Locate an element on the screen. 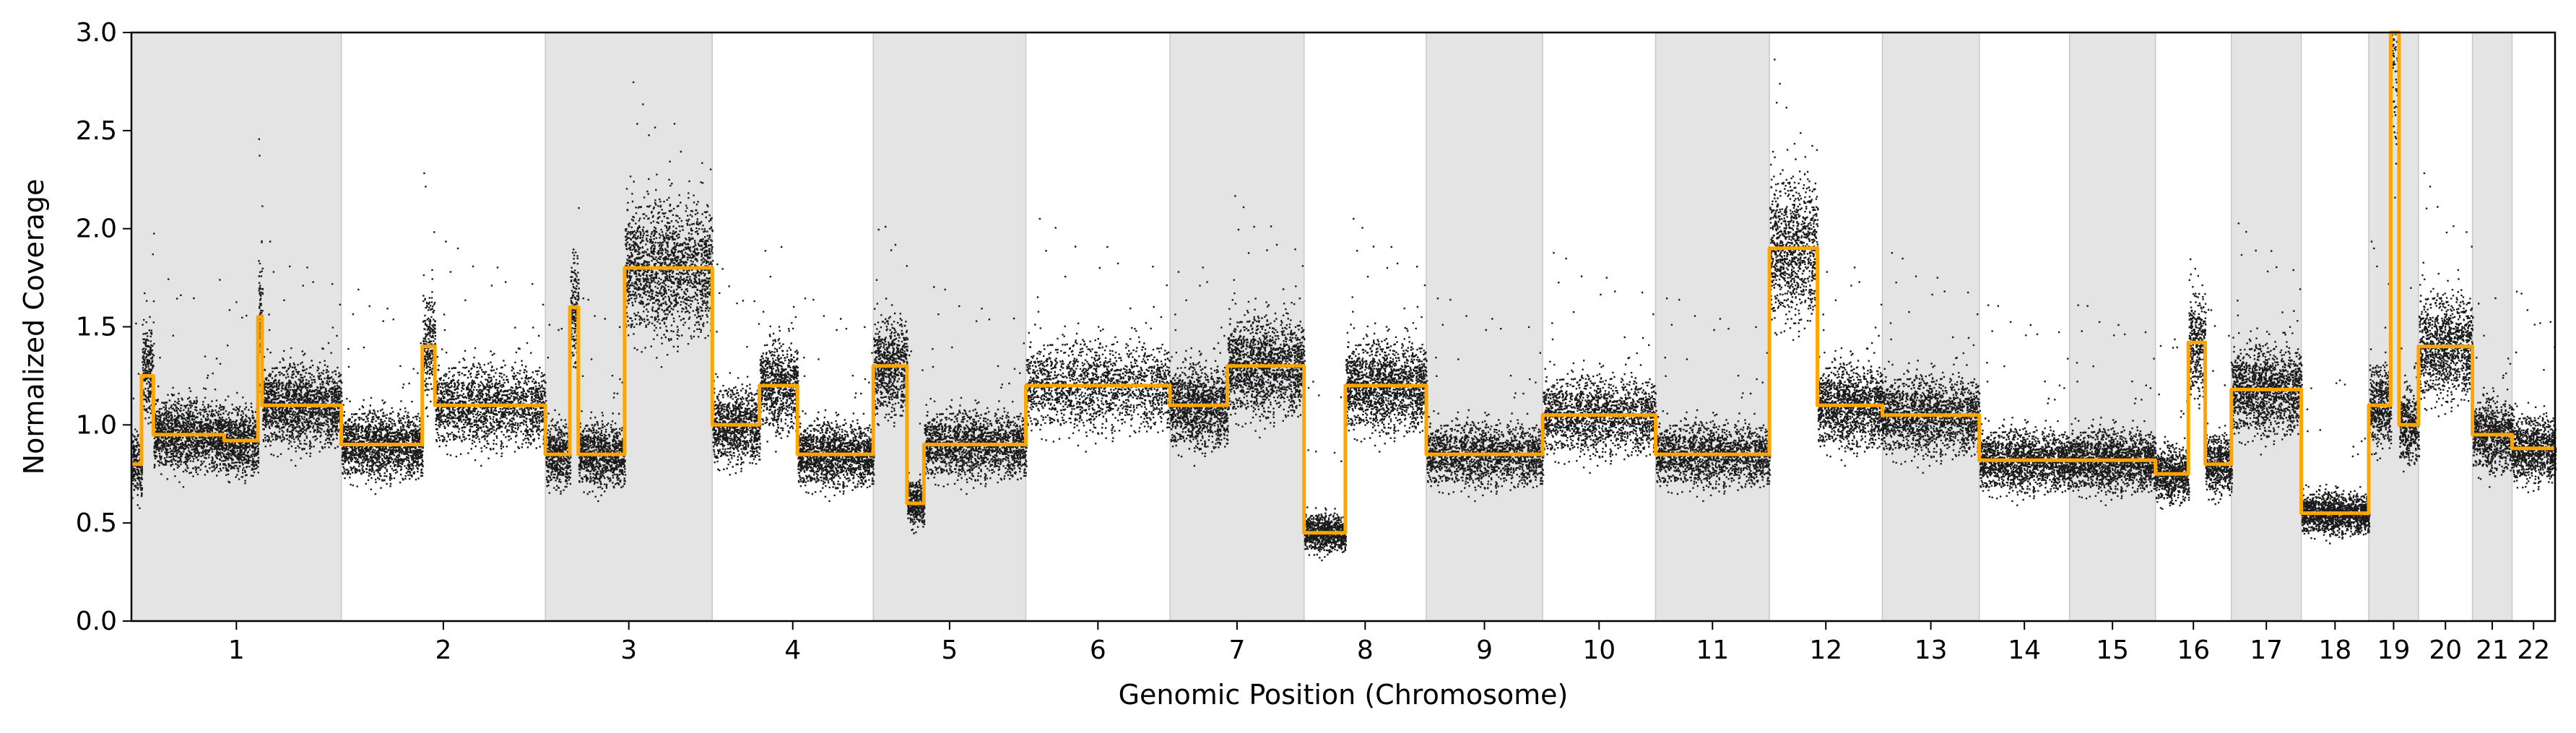 This screenshot has width=2576, height=733. y-tick-label: 0.5 is located at coordinates (96, 523).